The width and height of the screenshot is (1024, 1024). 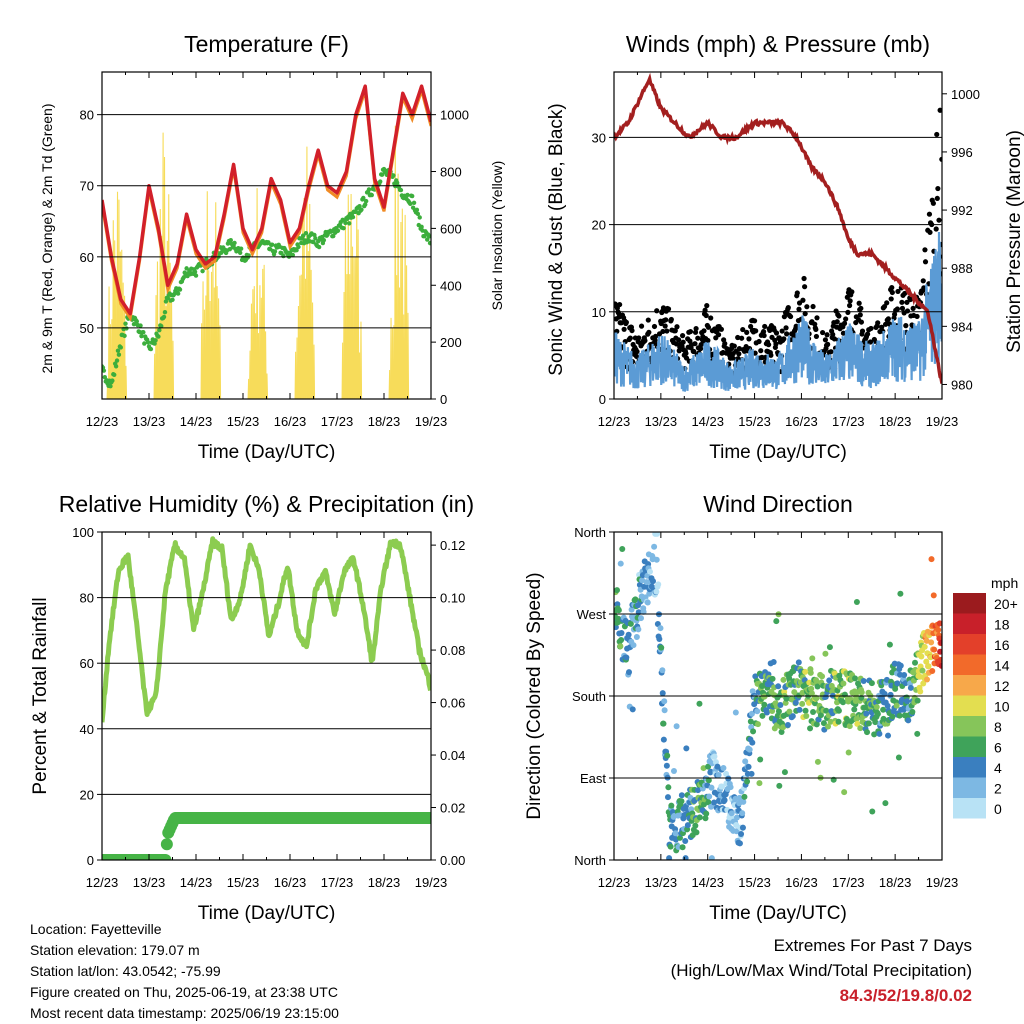 I want to click on y-tick-label: 100, so click(x=83, y=532).